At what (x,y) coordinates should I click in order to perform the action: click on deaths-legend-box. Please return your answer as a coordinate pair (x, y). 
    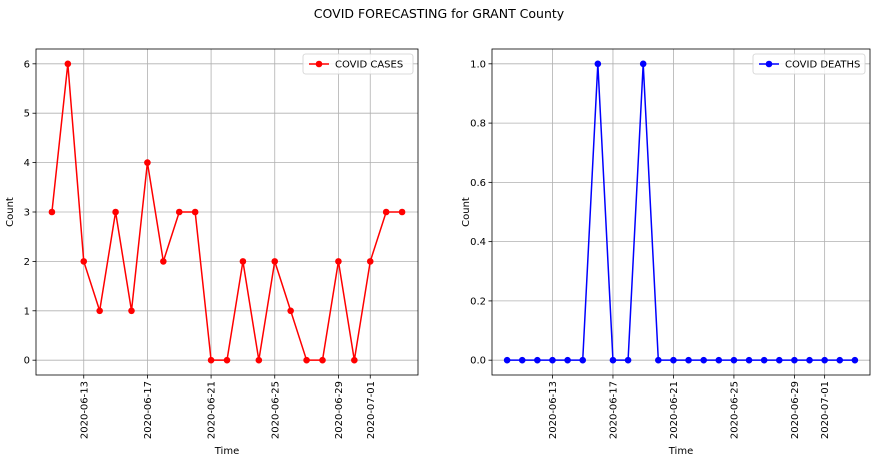
    Looking at the image, I should click on (809, 64).